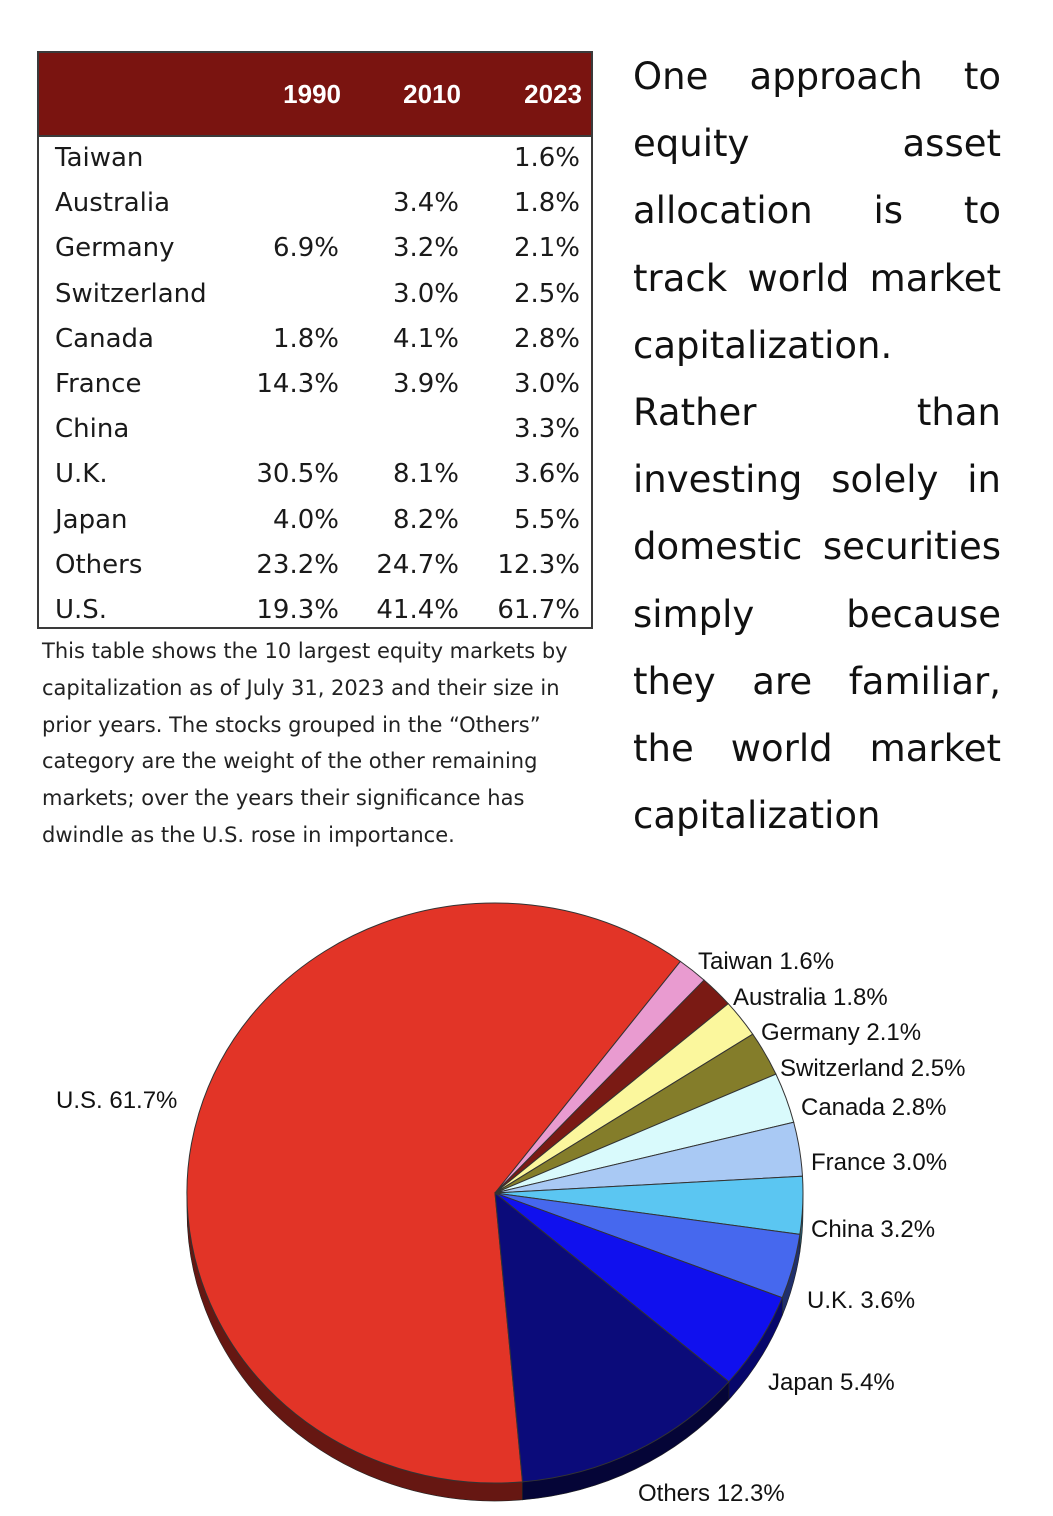  Describe the element at coordinates (305, 338) in the screenshot. I see `cell-1990: 1.8%` at that location.